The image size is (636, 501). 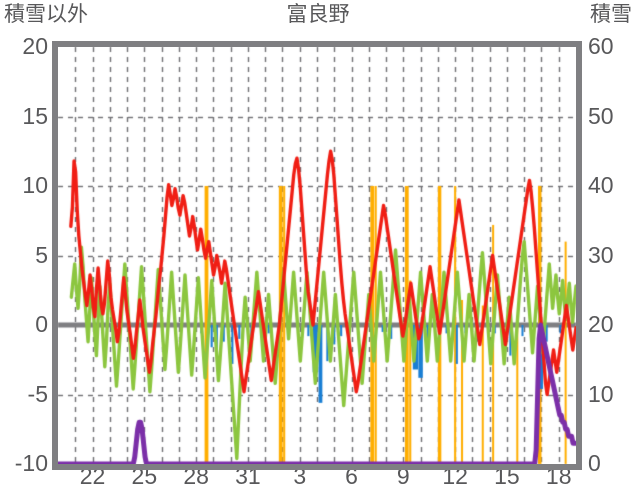 I want to click on y-tick-left: 5, so click(x=41, y=254).